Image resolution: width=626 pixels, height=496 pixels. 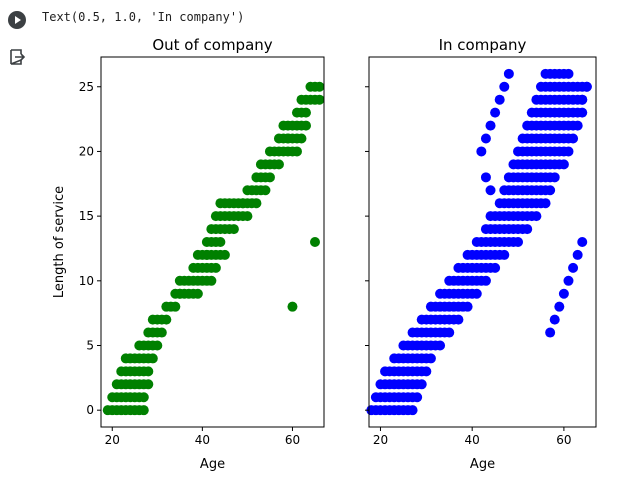 I want to click on chart-title: Out of company, so click(x=212, y=45).